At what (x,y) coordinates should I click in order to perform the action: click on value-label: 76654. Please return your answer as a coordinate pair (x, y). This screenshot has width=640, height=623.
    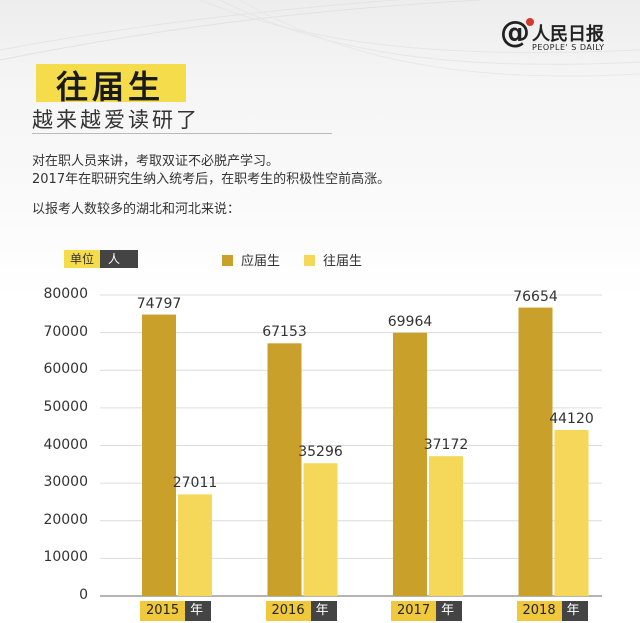
    Looking at the image, I should click on (535, 296).